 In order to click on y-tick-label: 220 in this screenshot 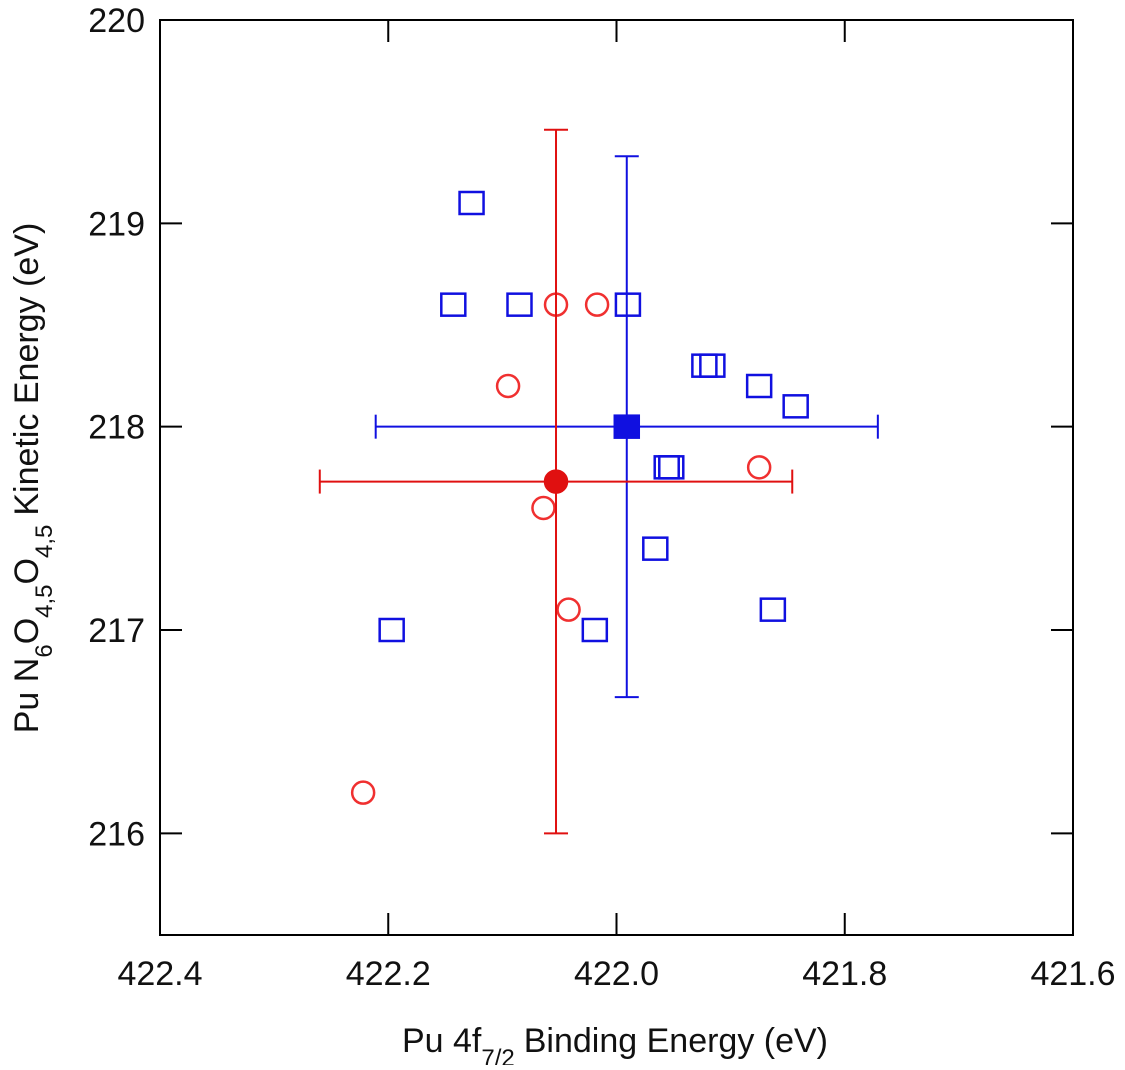, I will do `click(116, 21)`.